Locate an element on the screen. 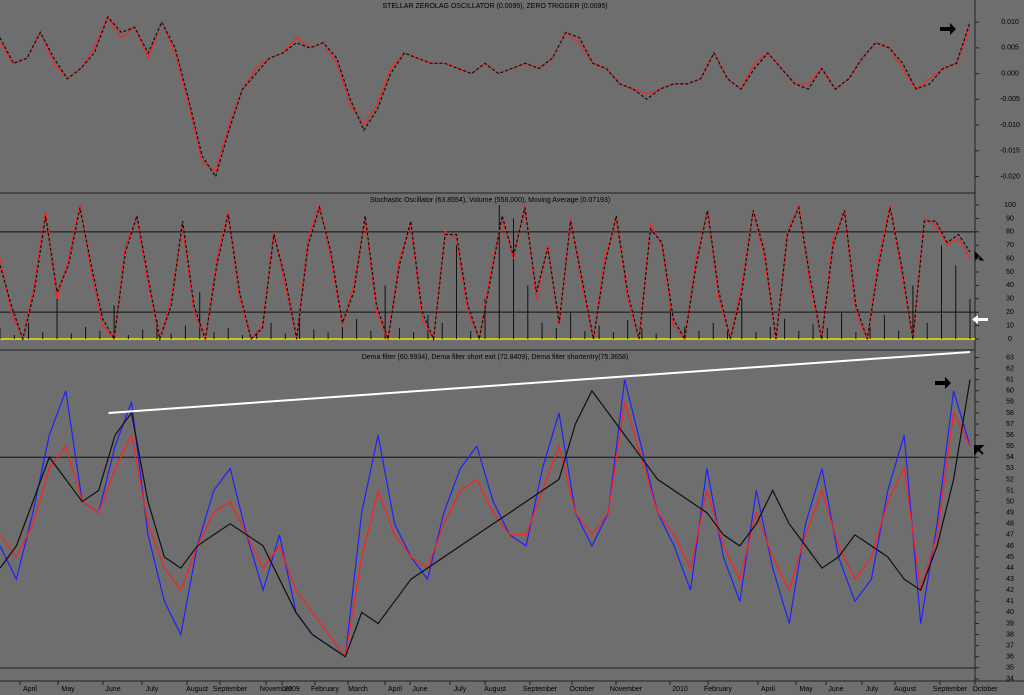 This screenshot has height=695, width=1024. trendline is located at coordinates (539, 382).